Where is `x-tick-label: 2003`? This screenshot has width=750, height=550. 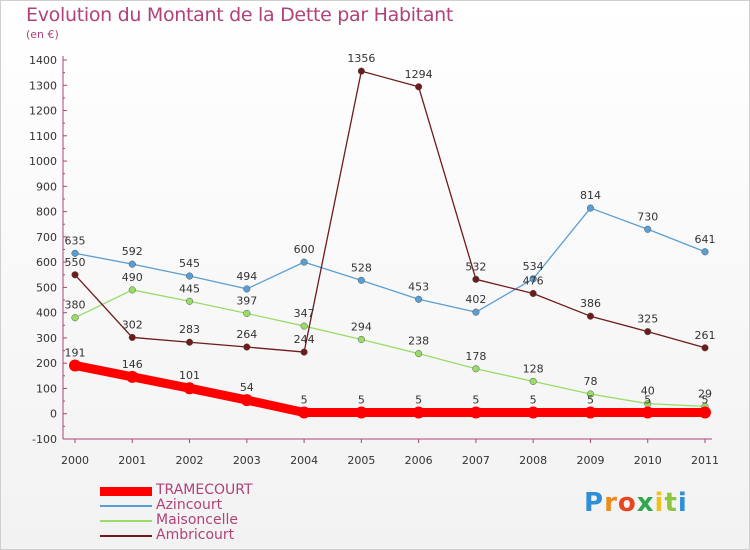 x-tick-label: 2003 is located at coordinates (247, 460).